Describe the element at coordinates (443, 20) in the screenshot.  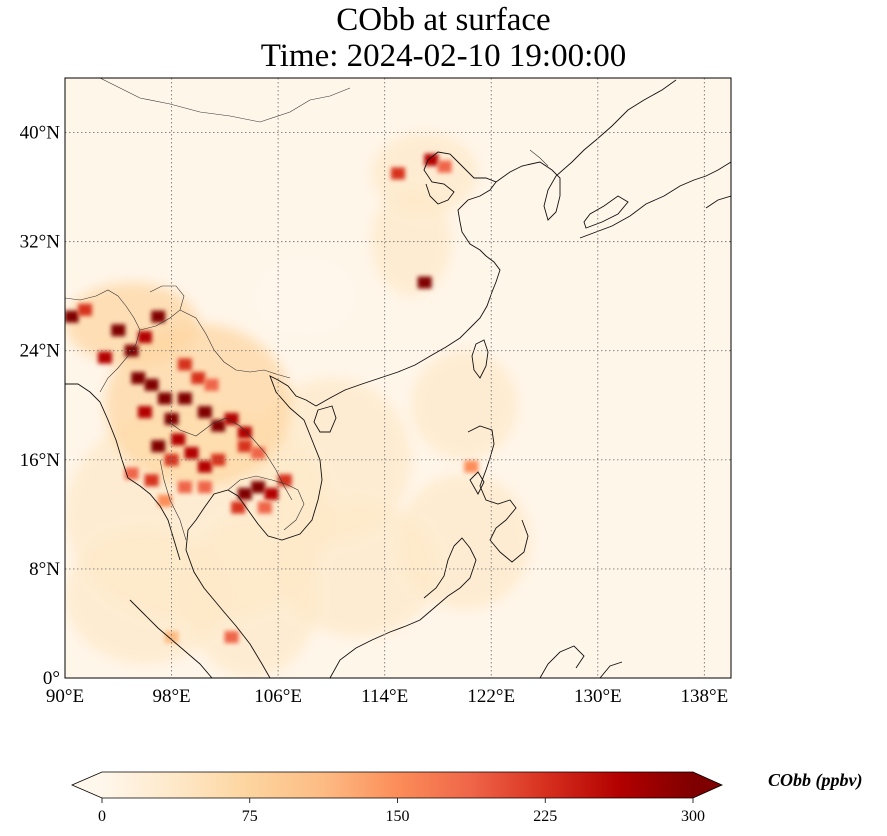
I see `map-title-line1: CObb at surface` at that location.